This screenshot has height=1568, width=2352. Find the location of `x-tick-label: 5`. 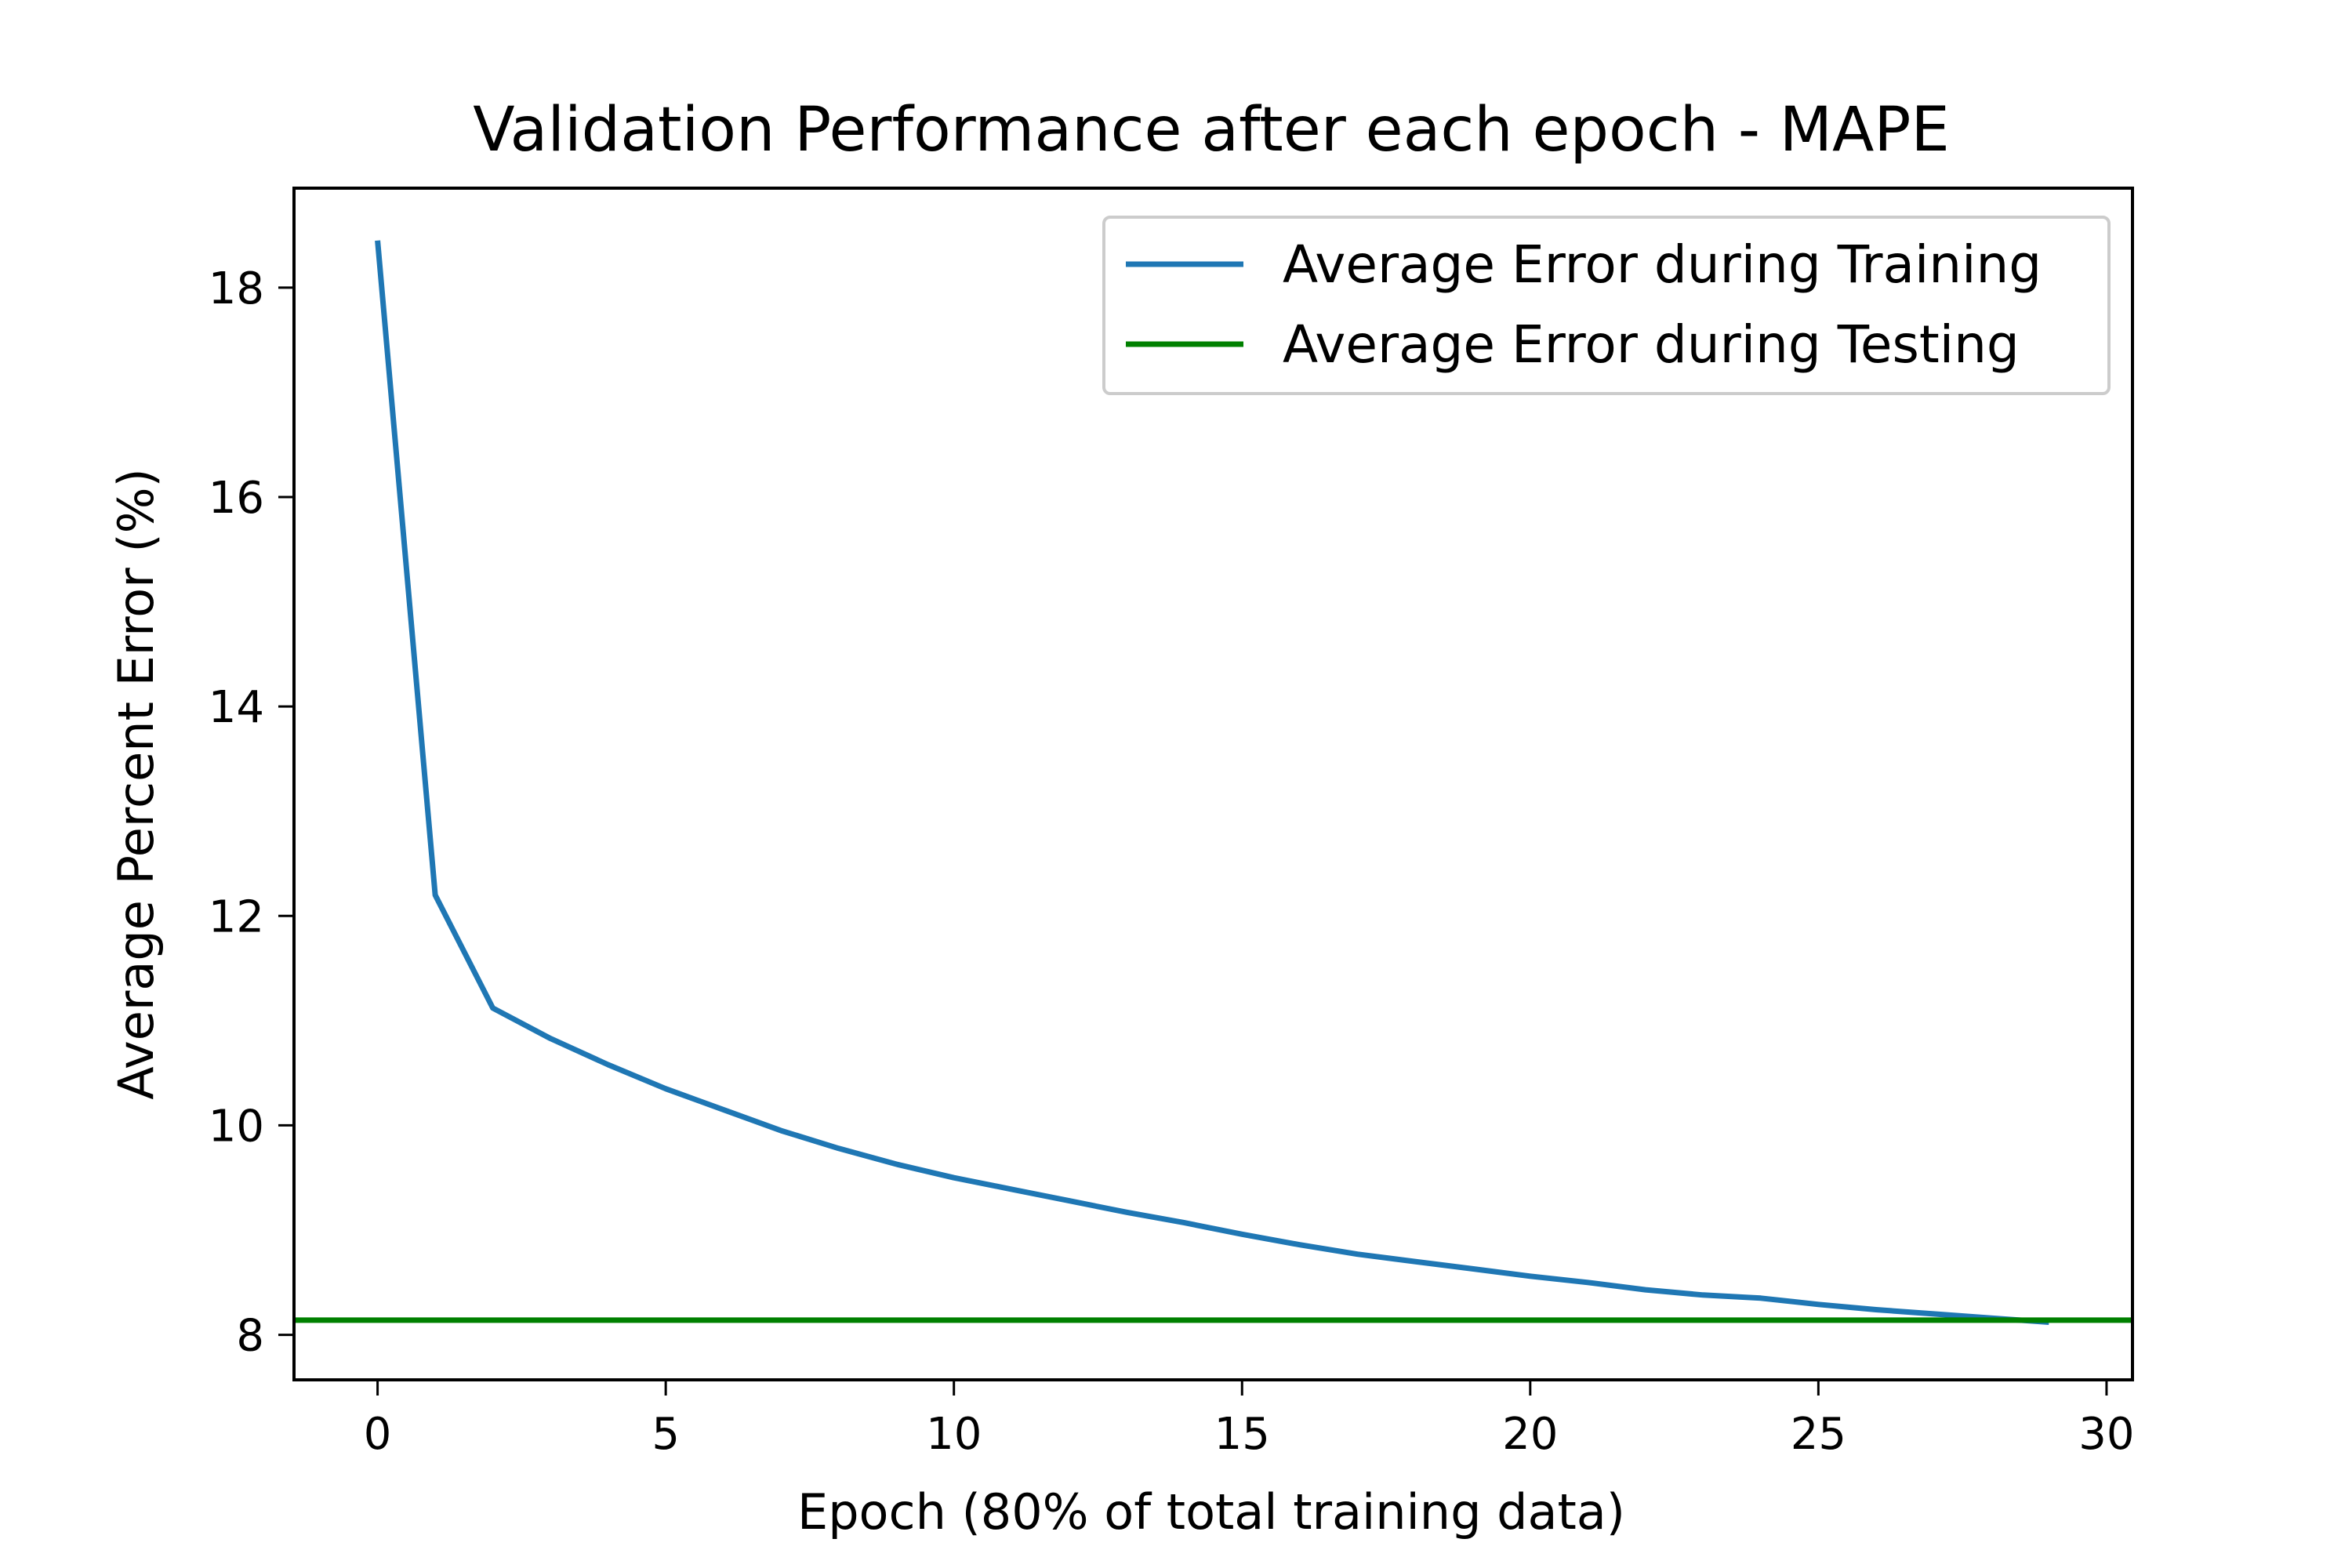

x-tick-label: 5 is located at coordinates (666, 1434).